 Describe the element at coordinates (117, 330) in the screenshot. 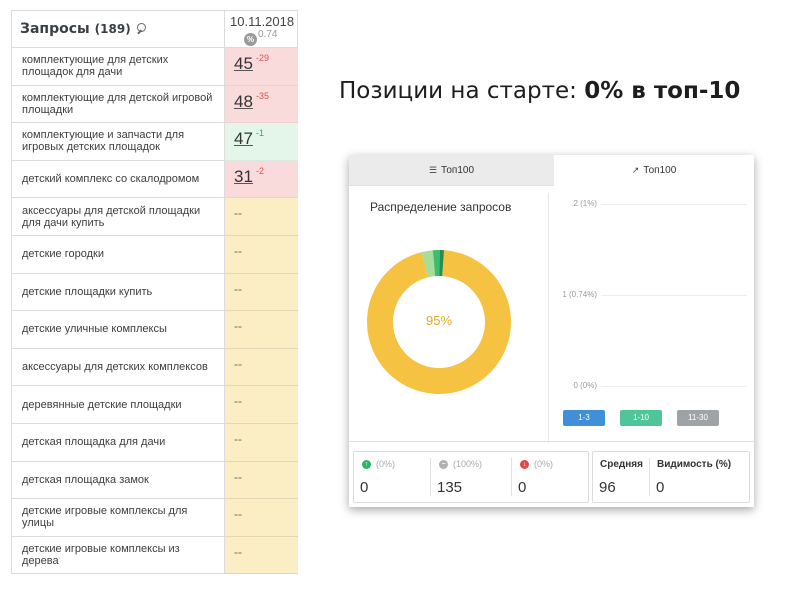

I see `query-text: детские уличные комплексы` at that location.